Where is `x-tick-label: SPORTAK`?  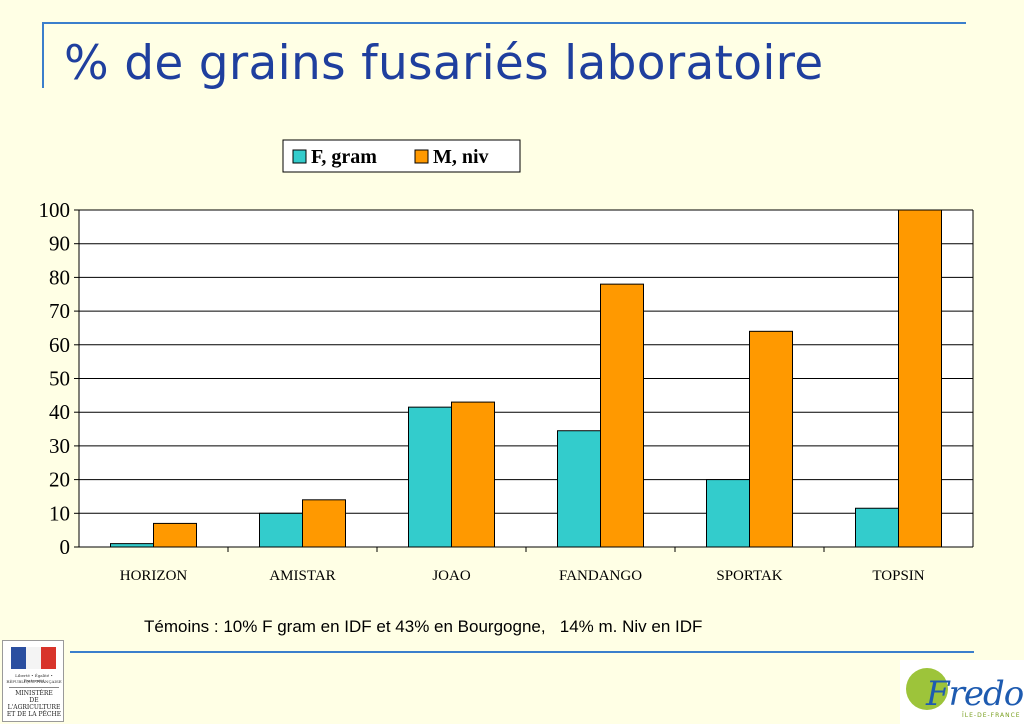 x-tick-label: SPORTAK is located at coordinates (749, 576).